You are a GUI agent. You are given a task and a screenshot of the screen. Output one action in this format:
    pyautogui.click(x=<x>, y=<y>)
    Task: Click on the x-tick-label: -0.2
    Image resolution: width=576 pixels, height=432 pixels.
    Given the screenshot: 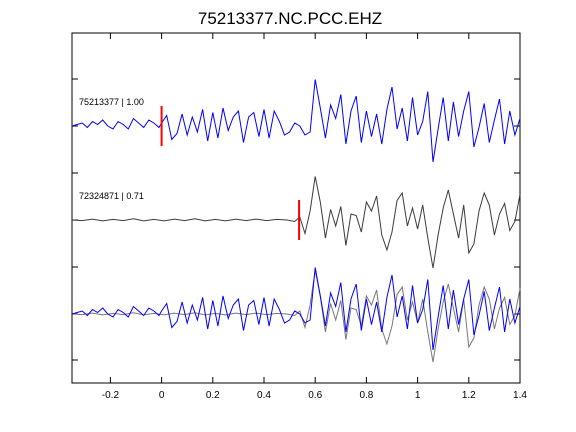 What is the action you would take?
    pyautogui.click(x=111, y=395)
    